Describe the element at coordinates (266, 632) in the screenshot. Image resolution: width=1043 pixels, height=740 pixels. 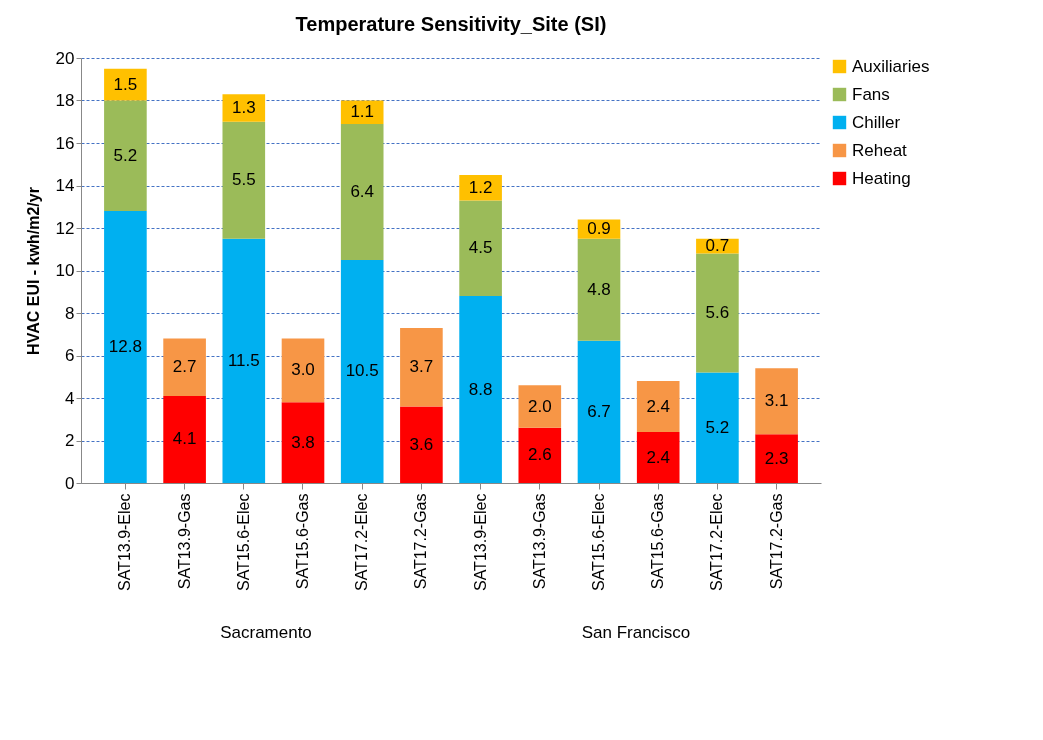
I see `text: Sacramento` at that location.